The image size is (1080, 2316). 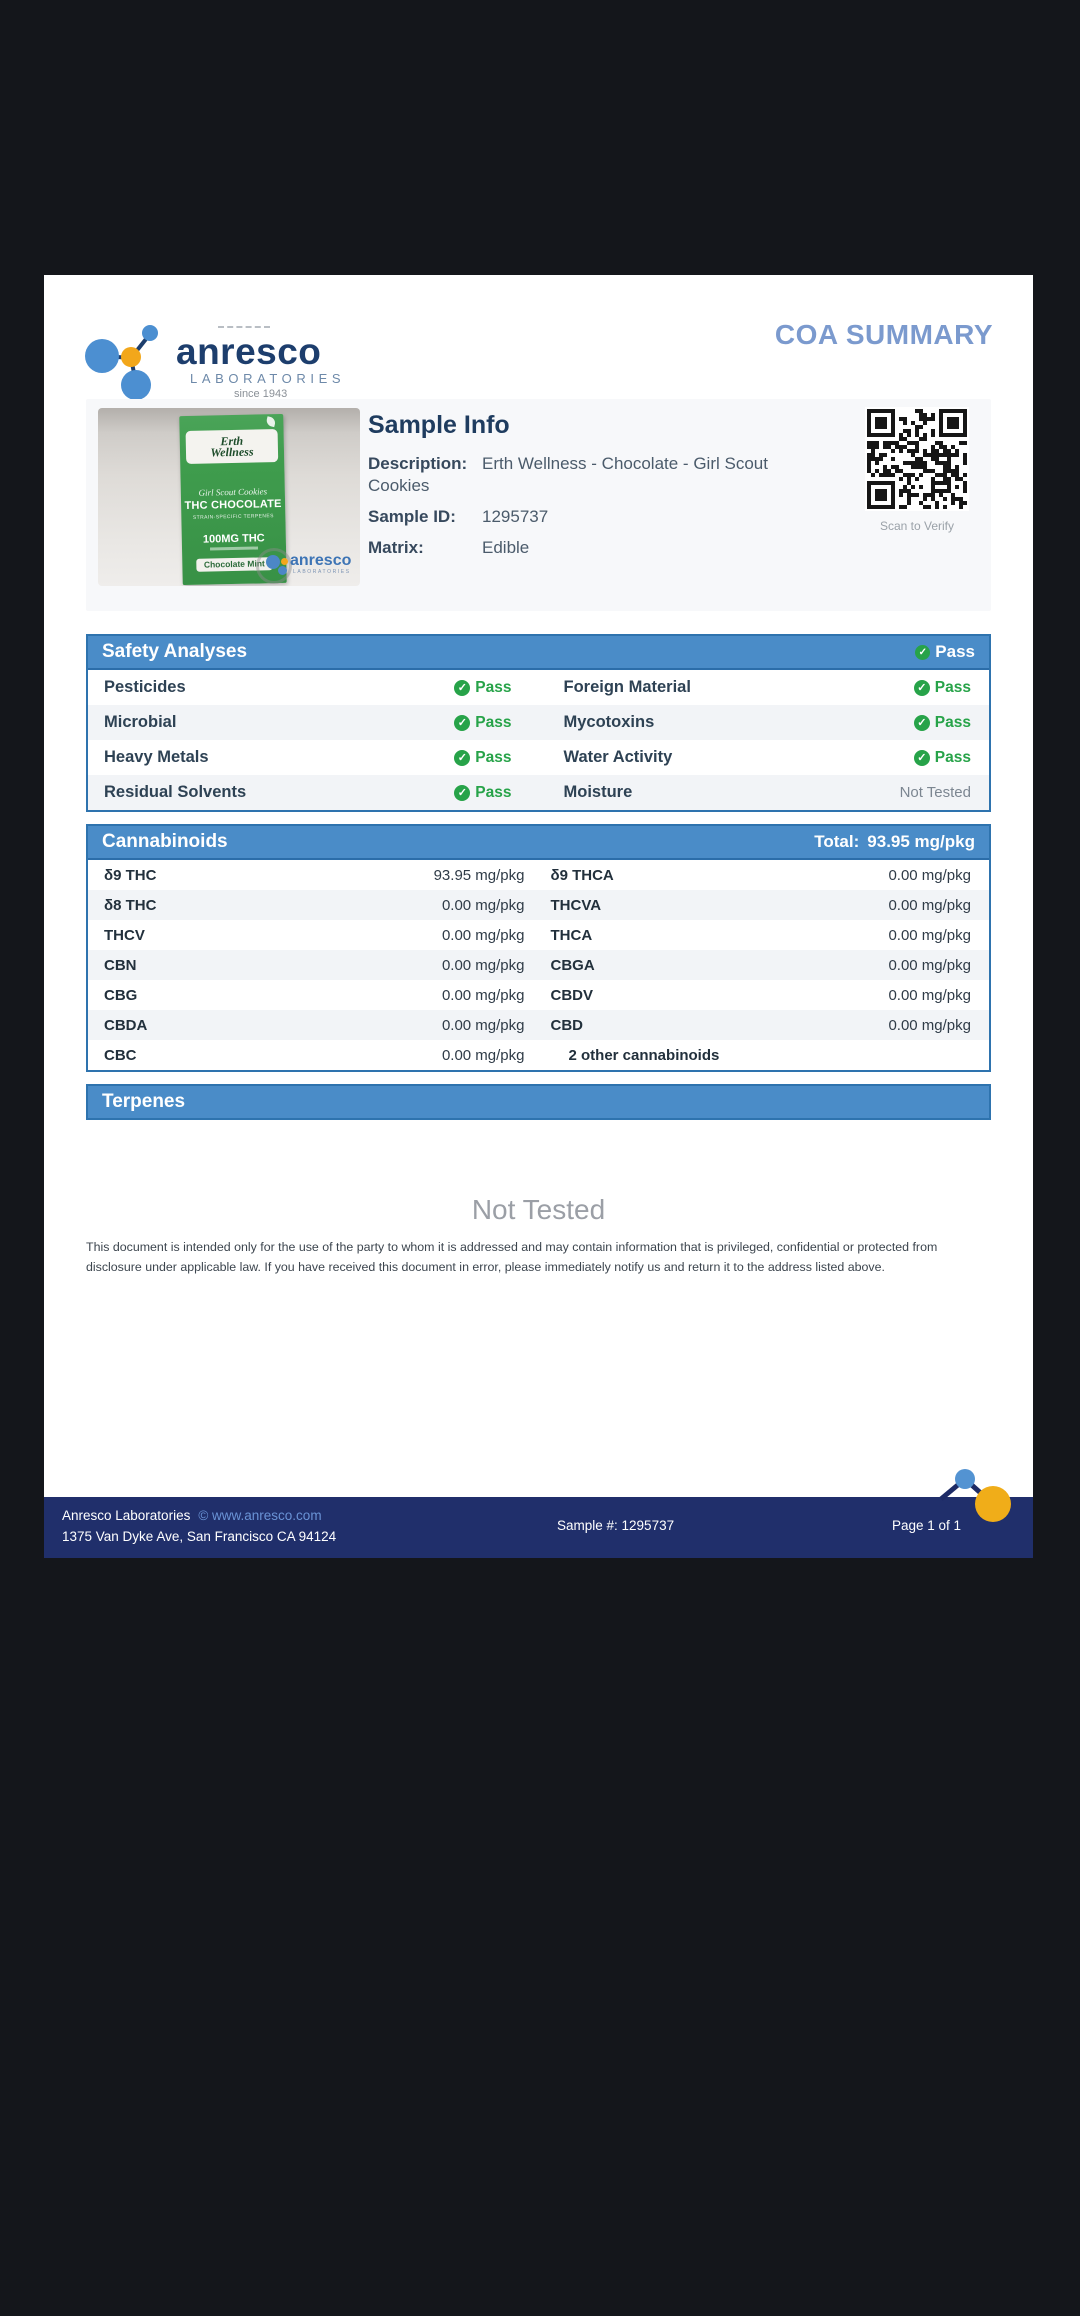 What do you see at coordinates (479, 875) in the screenshot?
I see `cannabinoid-value: 93.95 mg/pkg` at bounding box center [479, 875].